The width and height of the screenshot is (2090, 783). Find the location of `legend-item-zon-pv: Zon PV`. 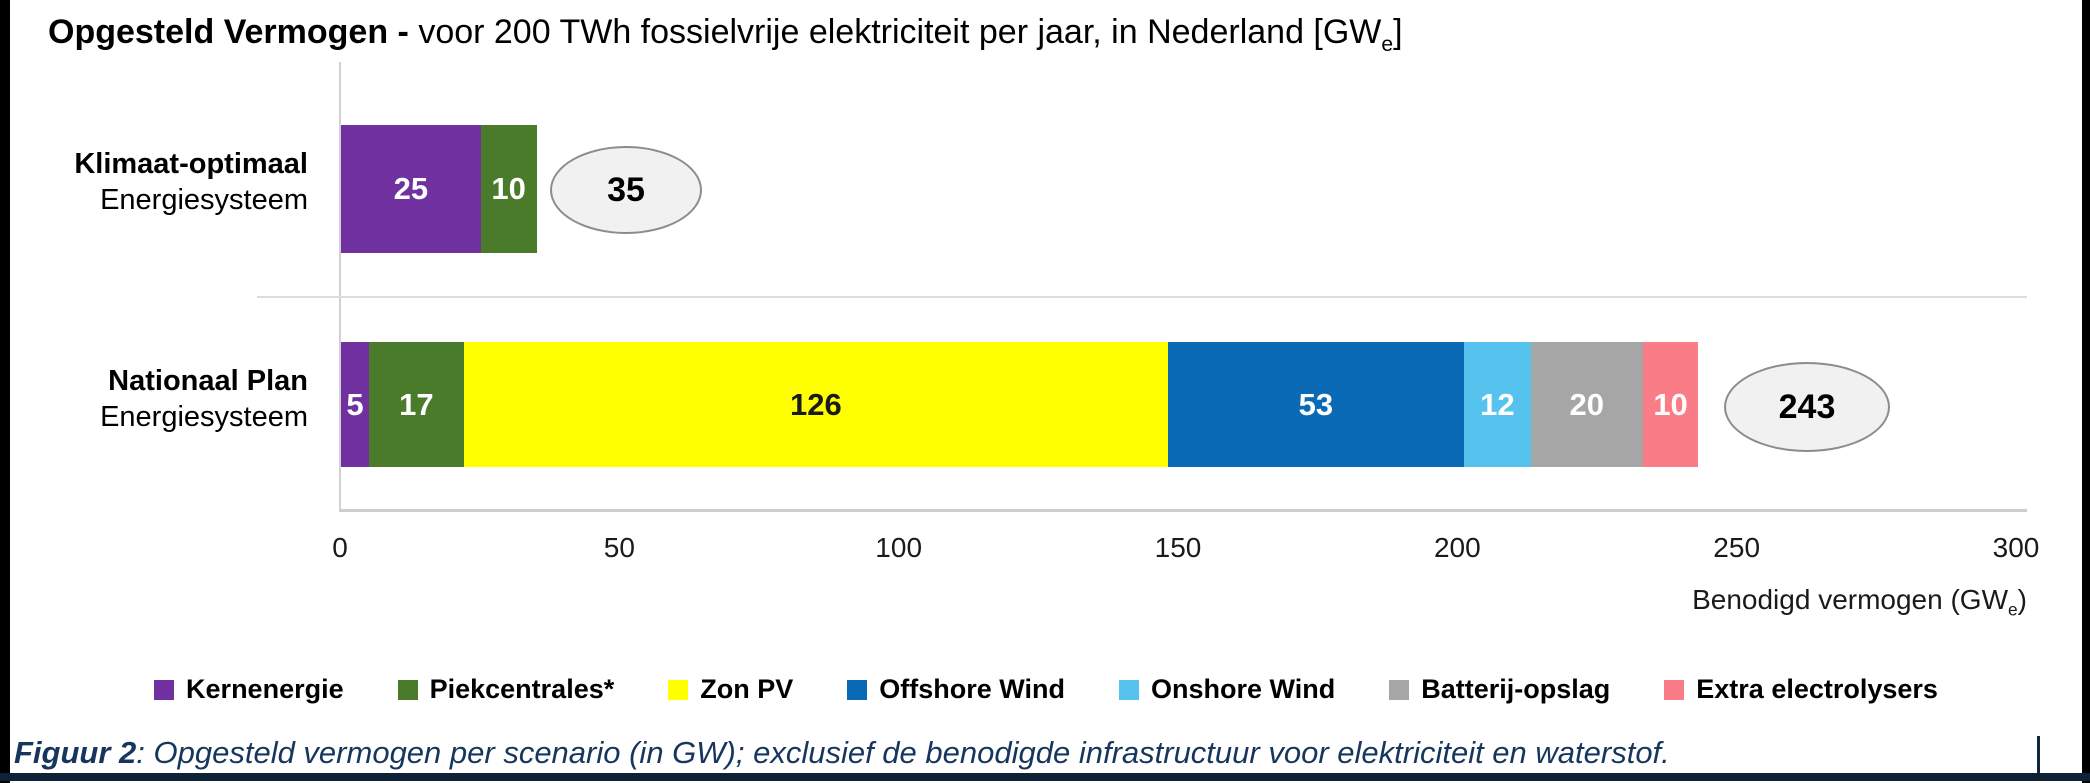

legend-item-zon-pv: Zon PV is located at coordinates (730, 689).